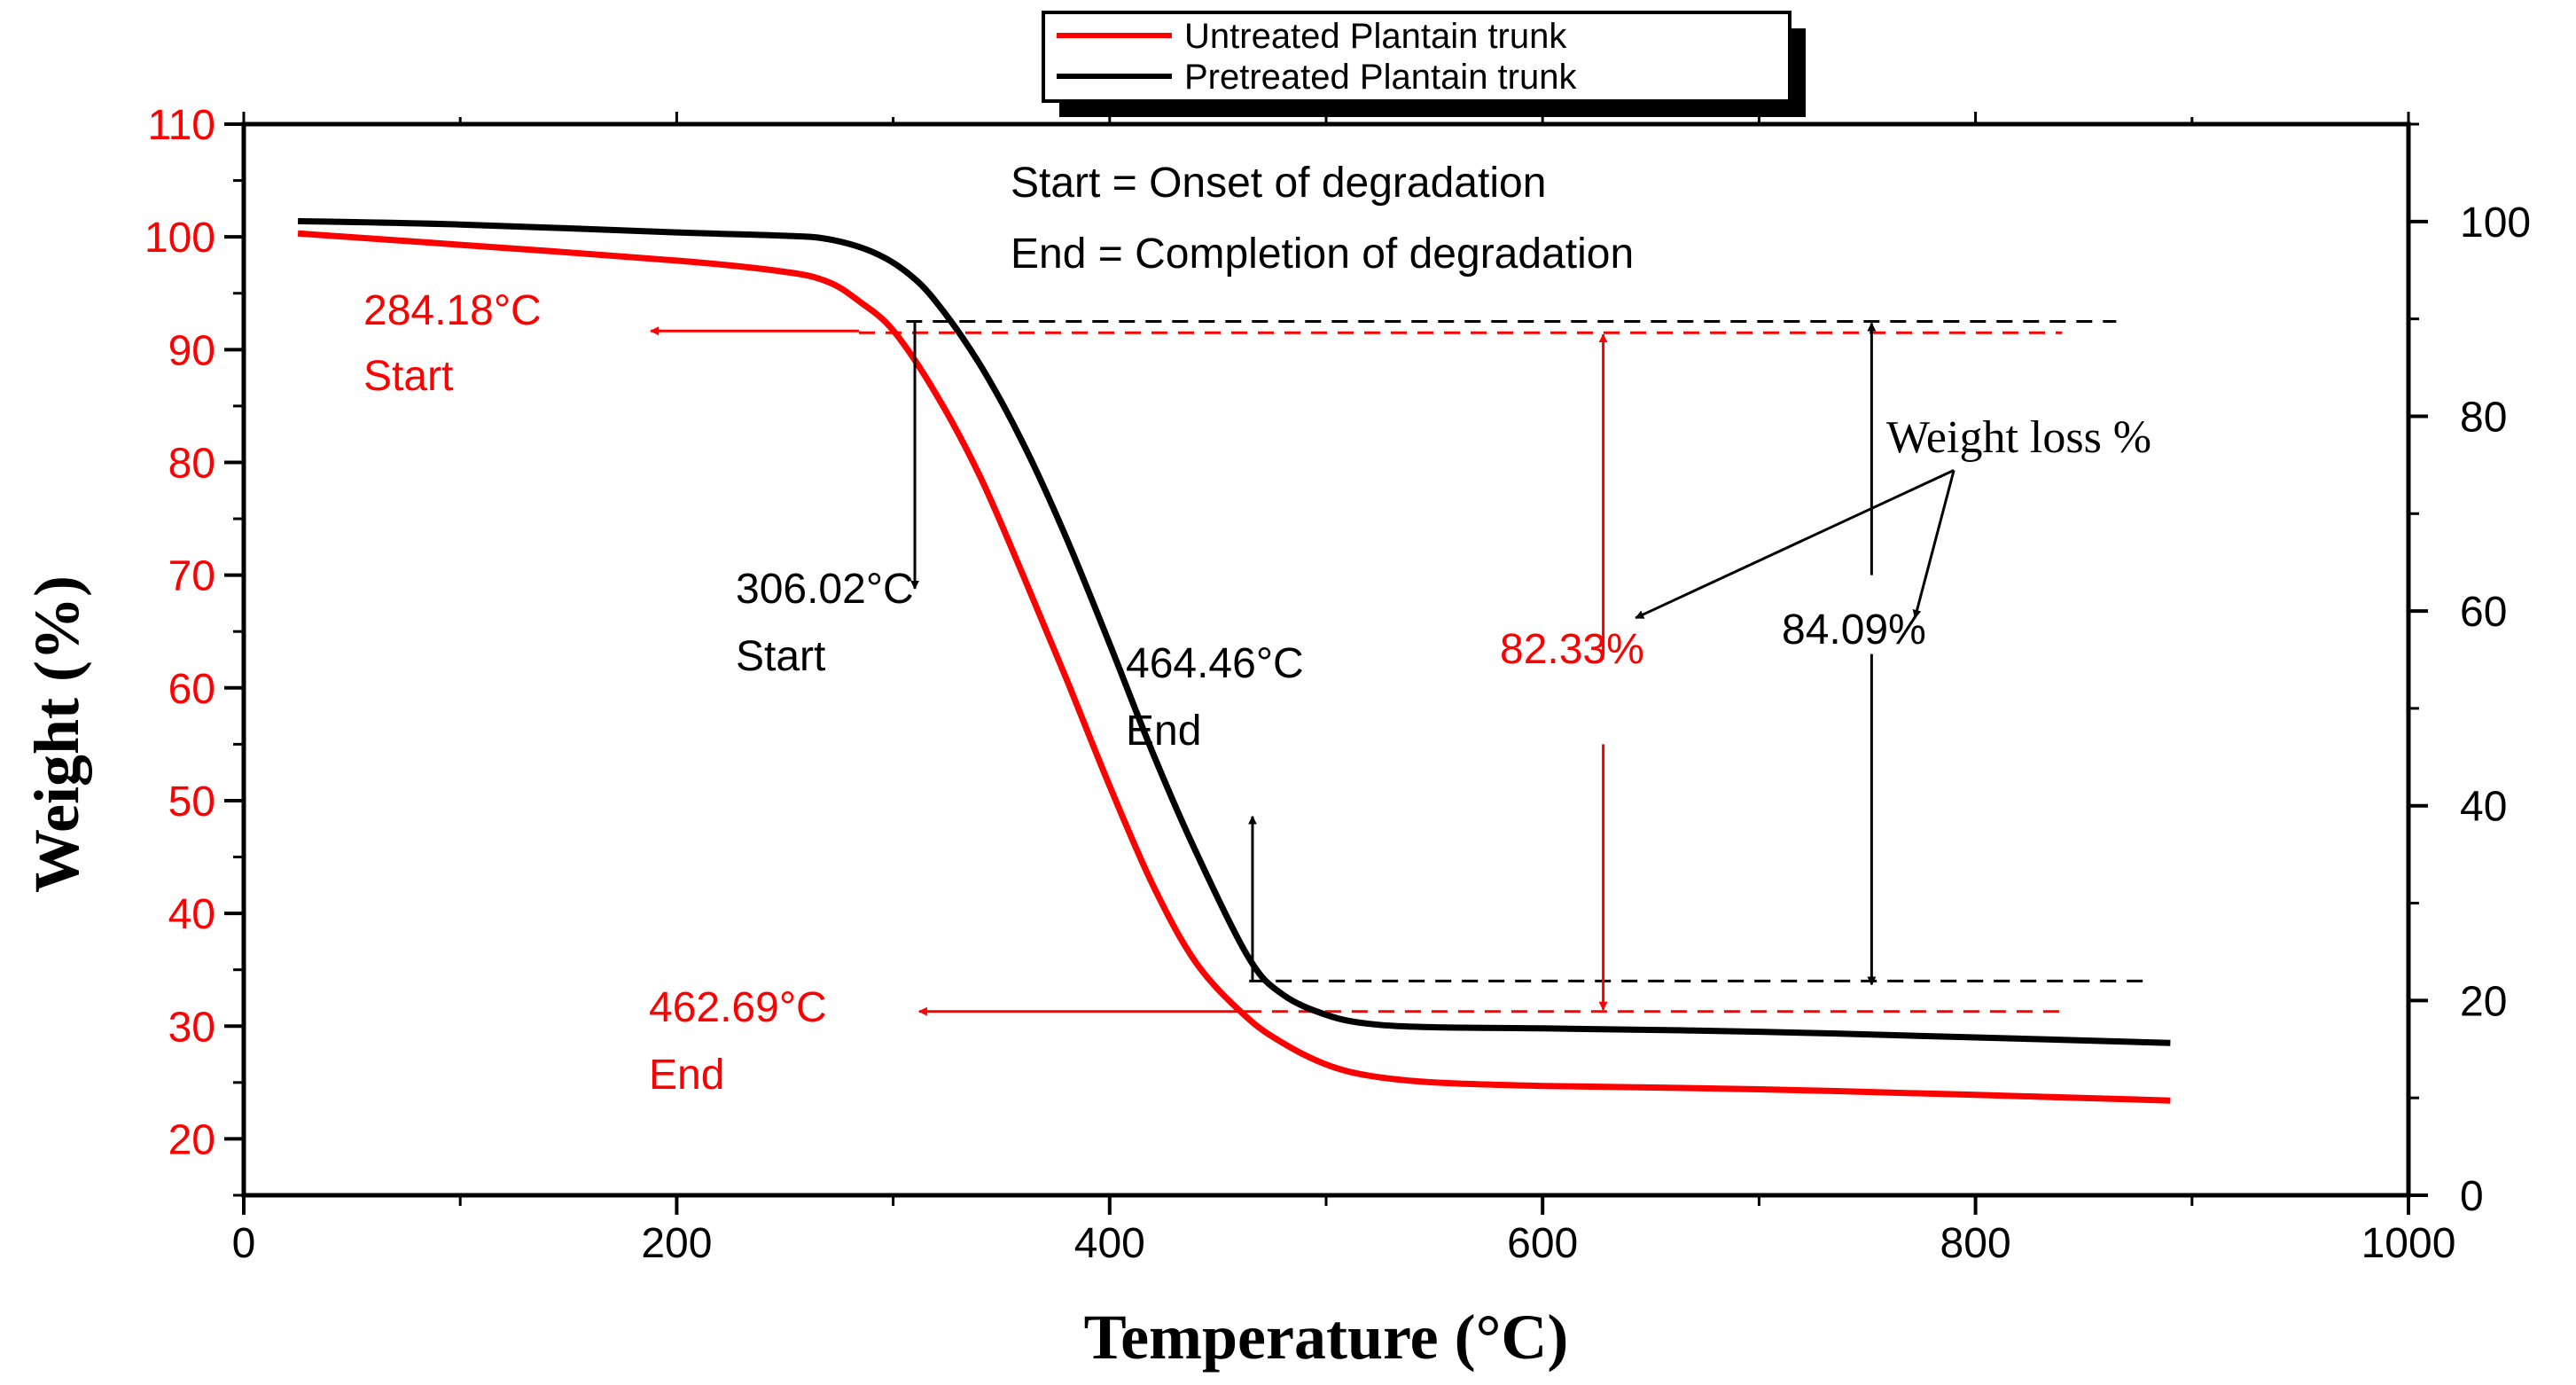 The height and width of the screenshot is (1385, 2576). Describe the element at coordinates (2469, 671) in the screenshot. I see `right-axis-ticks: 0 20 40 60 80 100` at that location.